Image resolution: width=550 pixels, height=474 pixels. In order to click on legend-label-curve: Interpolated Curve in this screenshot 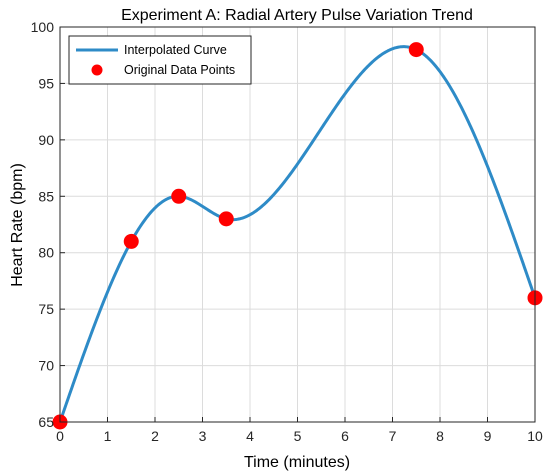, I will do `click(175, 50)`.